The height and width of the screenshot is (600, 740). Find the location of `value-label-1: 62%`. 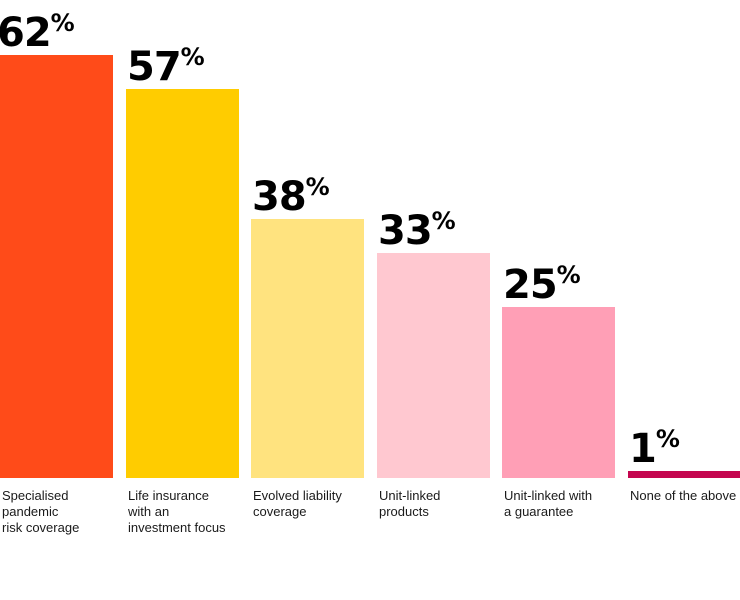

value-label-1: 62% is located at coordinates (37, 33).